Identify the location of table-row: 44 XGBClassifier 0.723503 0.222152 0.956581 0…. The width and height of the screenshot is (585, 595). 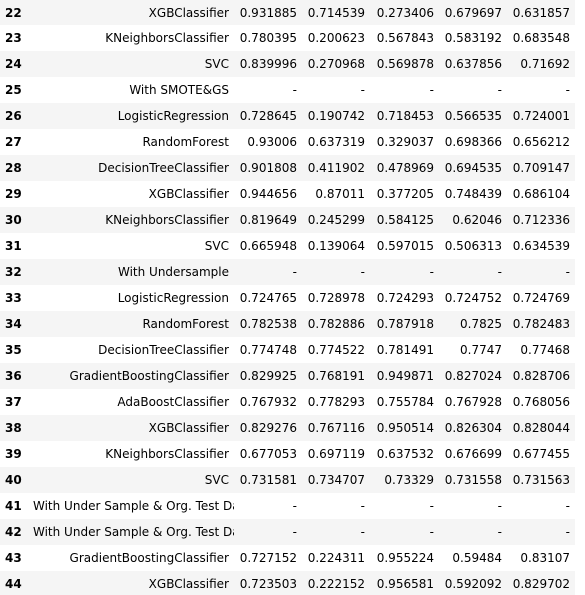
(287, 583).